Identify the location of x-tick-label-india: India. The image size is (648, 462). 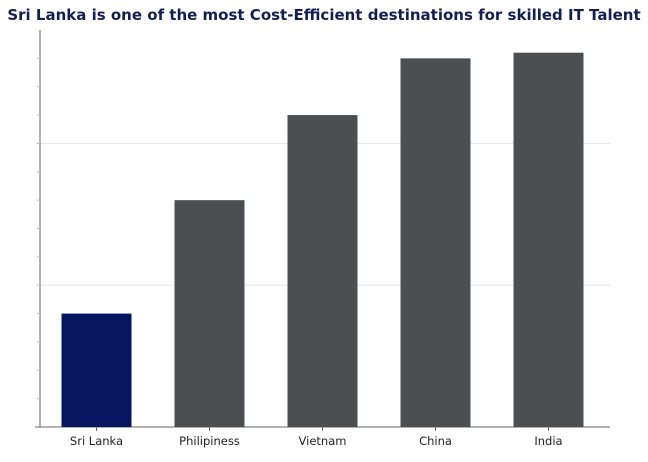
(548, 441).